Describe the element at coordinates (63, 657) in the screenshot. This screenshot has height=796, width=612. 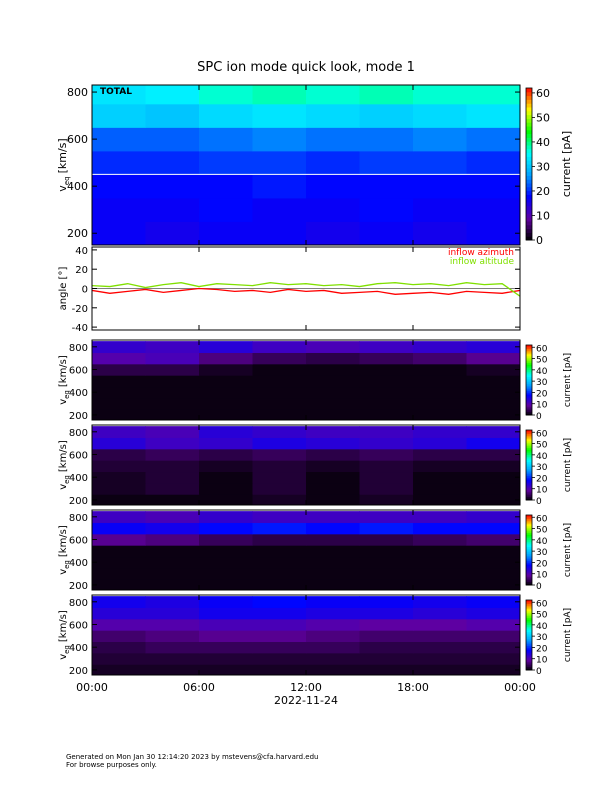
I see `y-label-main: v` at that location.